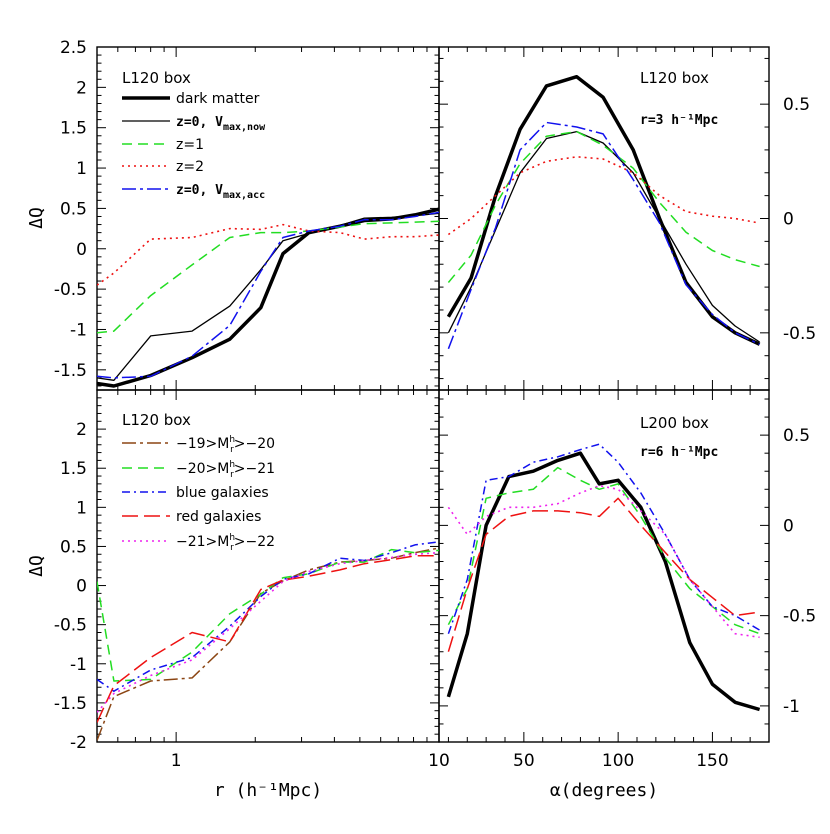 The image size is (830, 834). Describe the element at coordinates (73, 209) in the screenshot. I see `panel-0-ytick-label: 0.5` at that location.